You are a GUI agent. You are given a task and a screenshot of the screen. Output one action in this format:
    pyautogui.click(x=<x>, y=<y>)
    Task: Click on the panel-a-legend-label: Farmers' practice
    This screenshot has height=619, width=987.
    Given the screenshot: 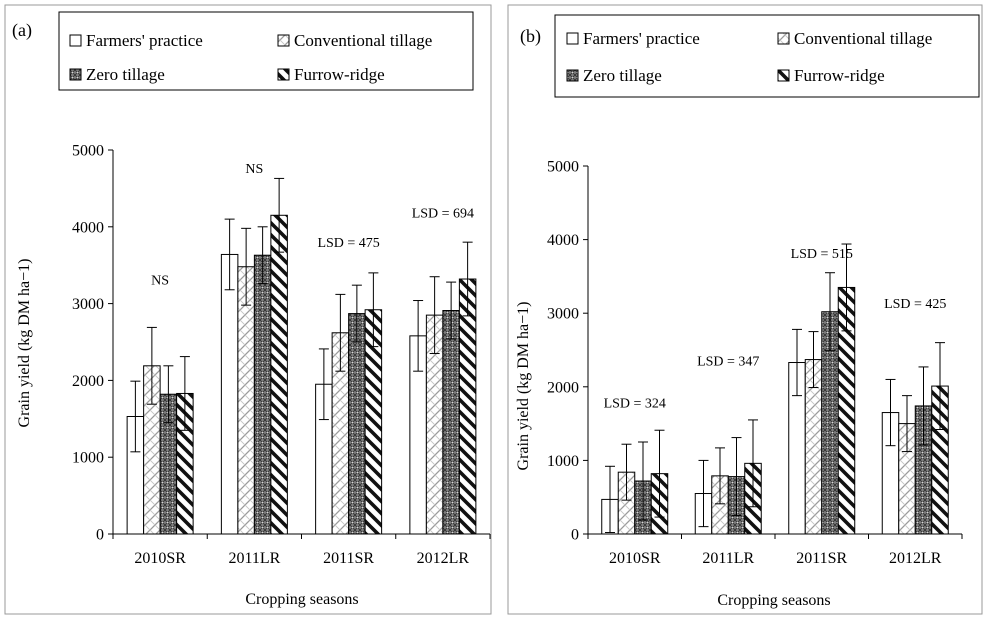 What is the action you would take?
    pyautogui.click(x=144, y=40)
    